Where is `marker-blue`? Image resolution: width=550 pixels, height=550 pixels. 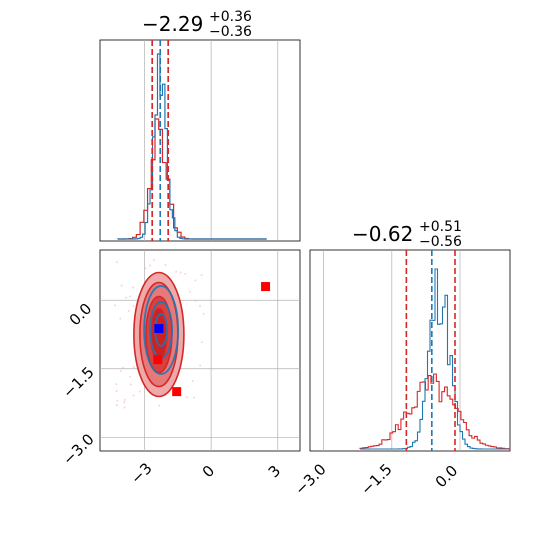 marker-blue is located at coordinates (159, 329).